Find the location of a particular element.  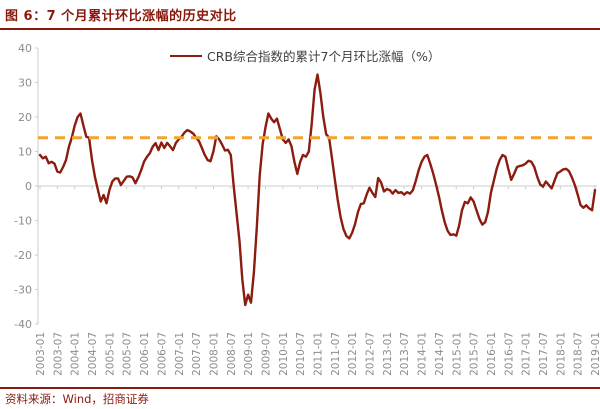

legend: CRB综合指数的累计7个月环比涨幅（%） is located at coordinates (305, 55).